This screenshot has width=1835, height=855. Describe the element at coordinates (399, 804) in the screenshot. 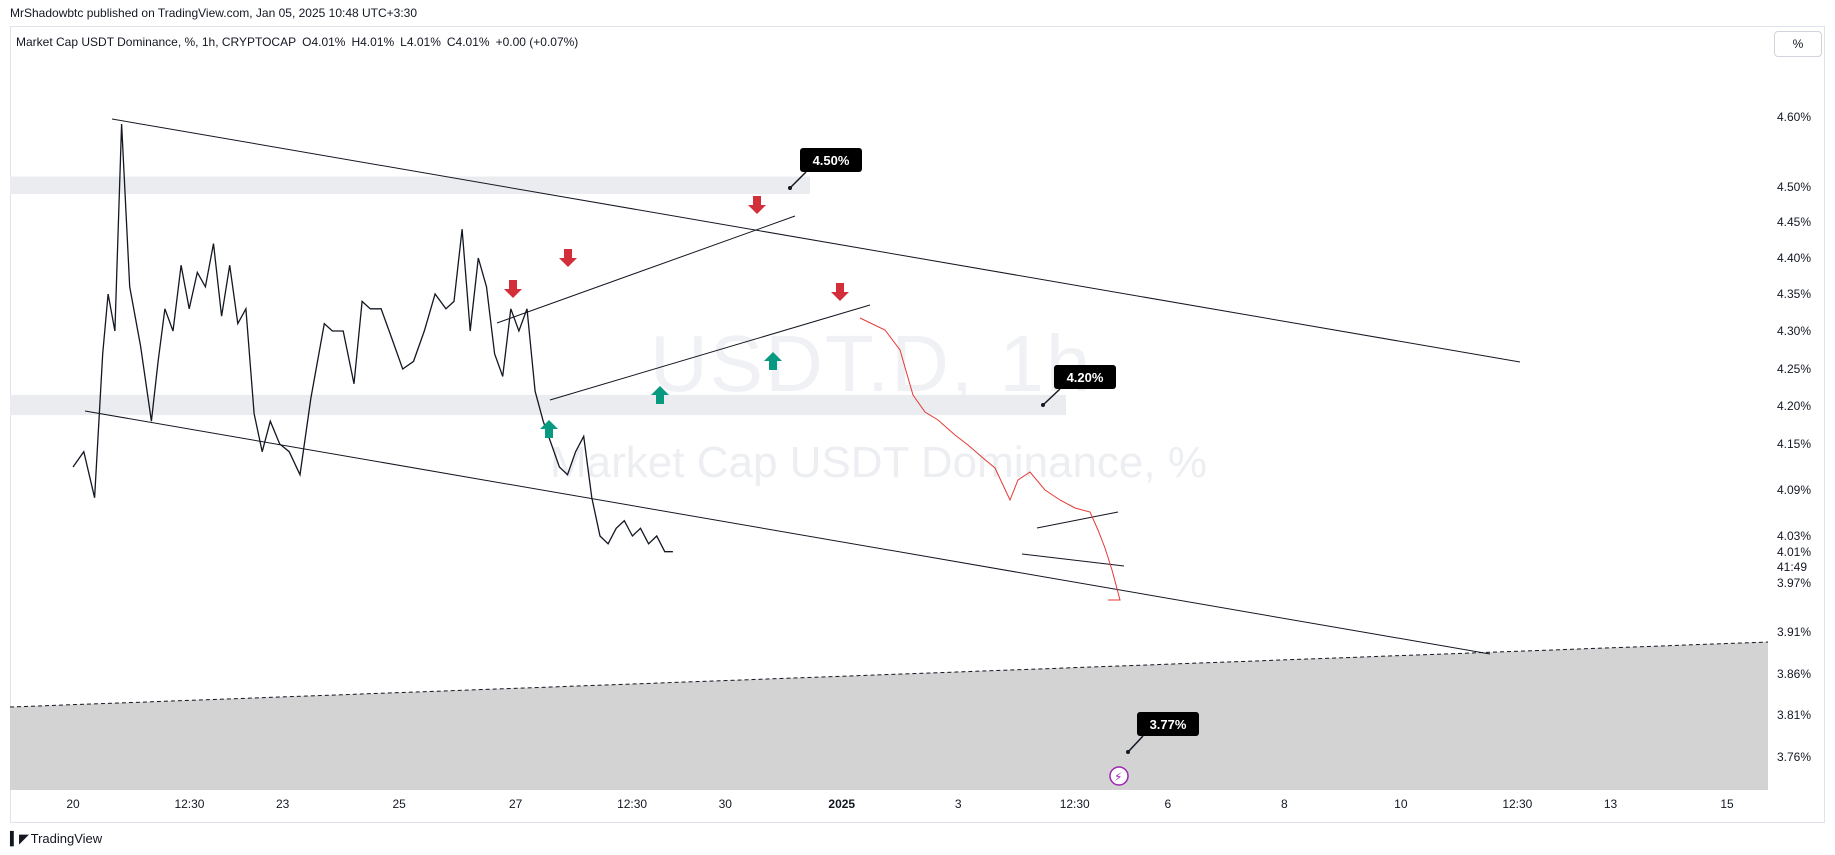

I see `time-tick-label: 25` at that location.